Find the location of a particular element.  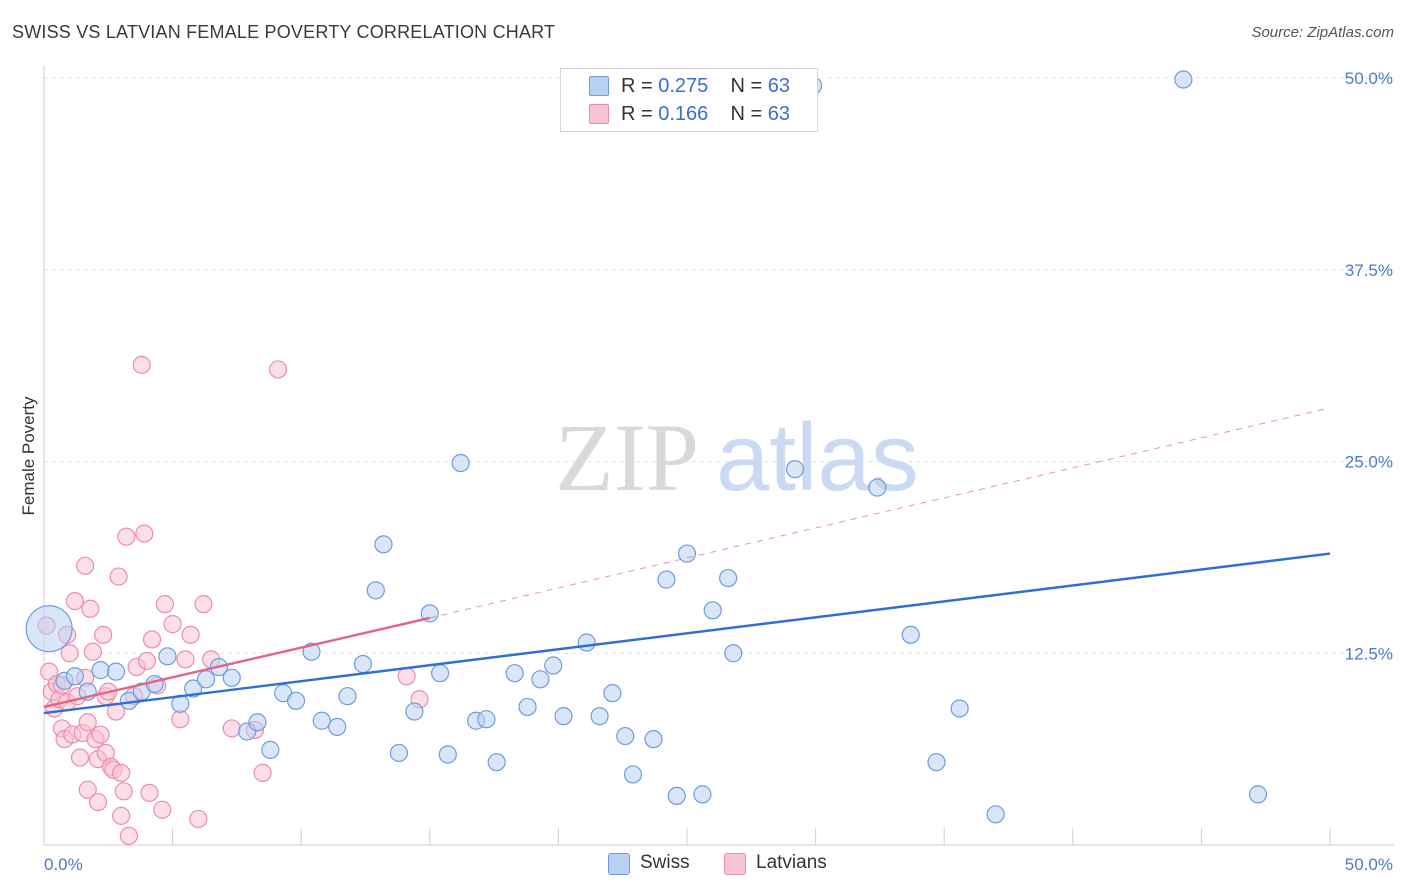

legend-text-latvians: R = 0.166 N = 63 is located at coordinates (705, 114).